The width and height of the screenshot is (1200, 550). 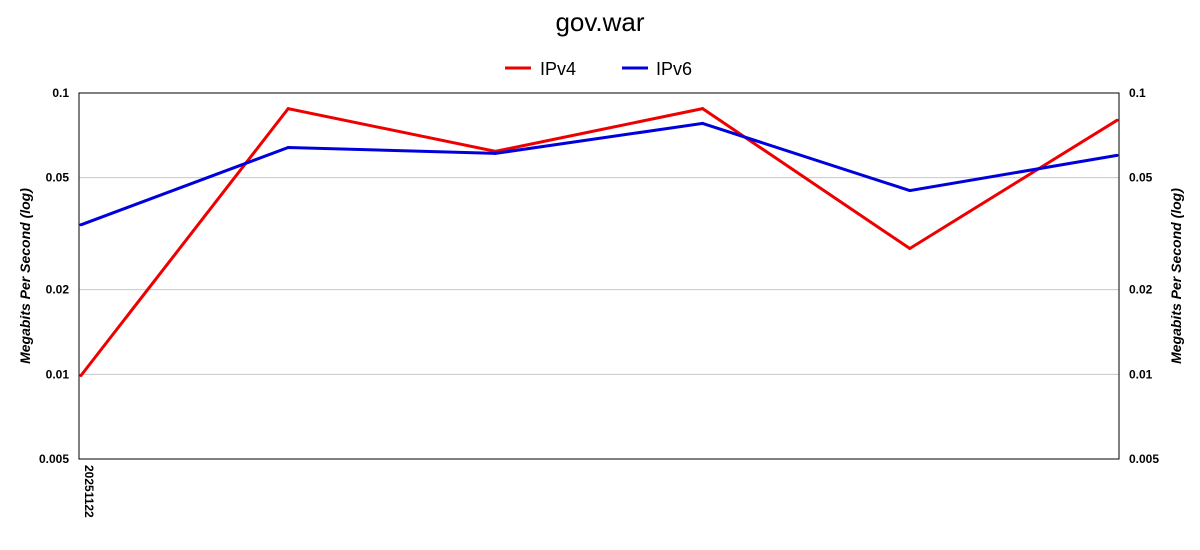 I want to click on legend-label-ipv4: IPv4, so click(x=558, y=69).